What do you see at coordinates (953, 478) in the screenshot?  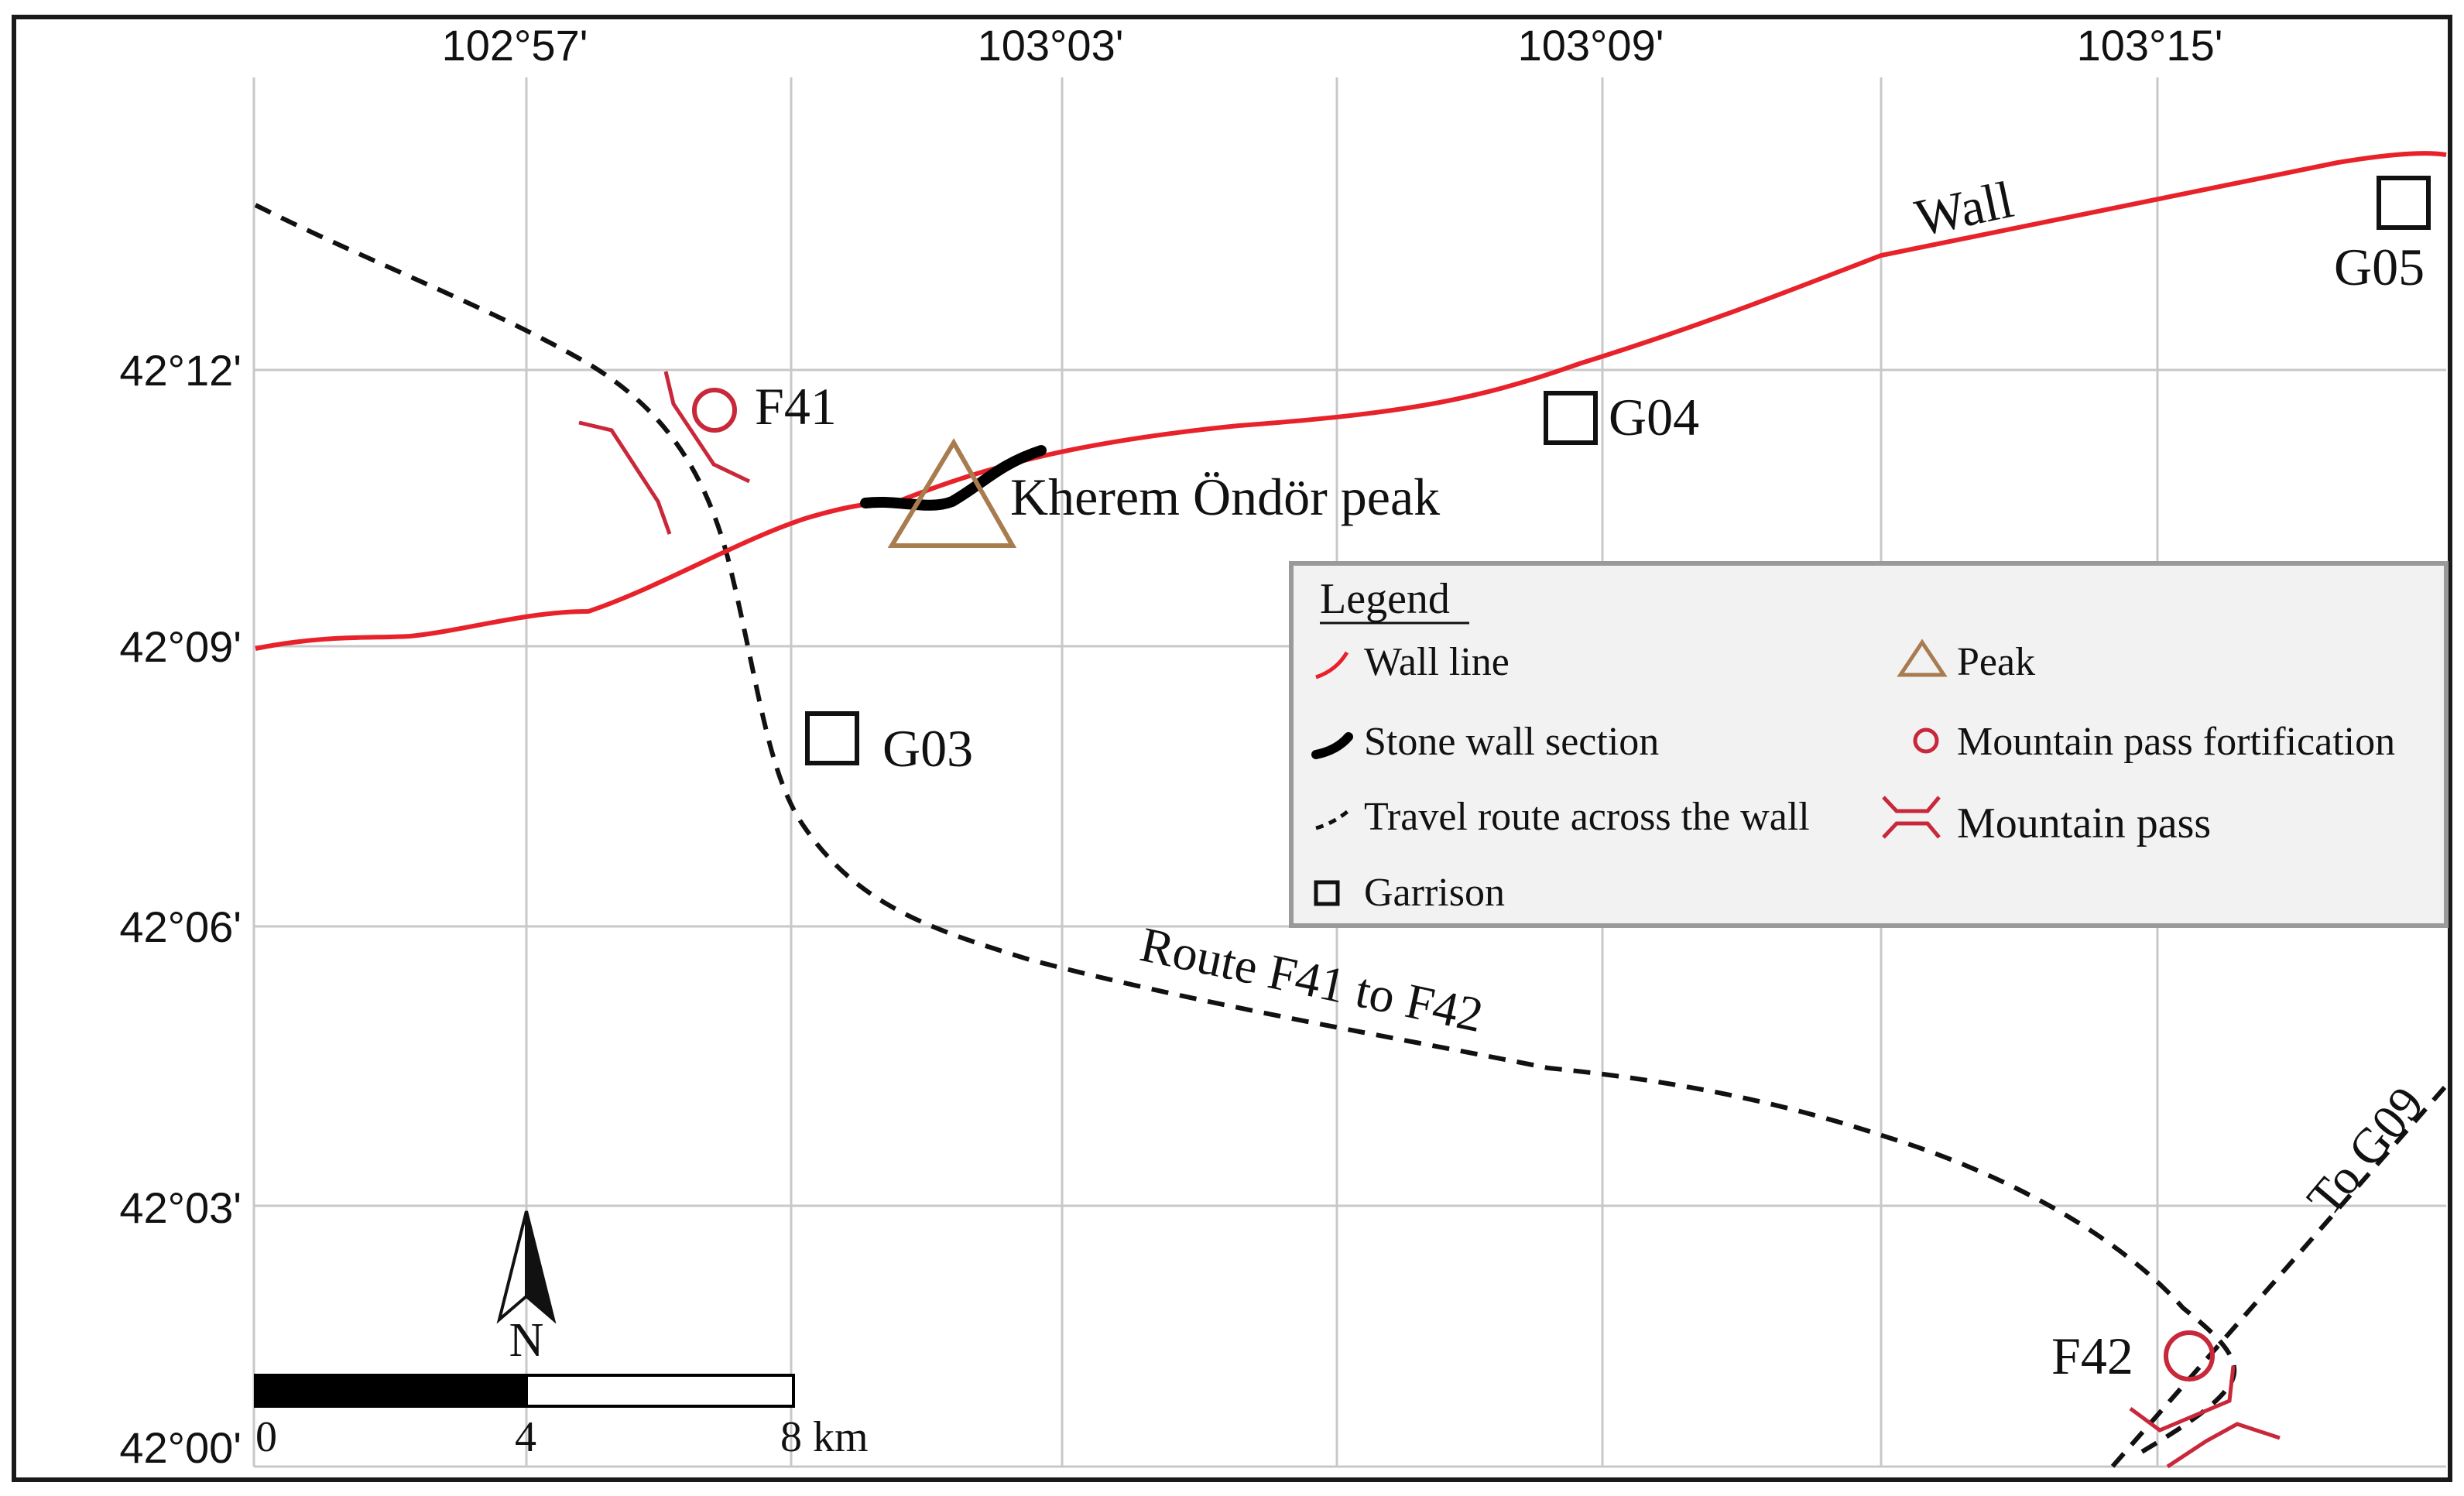 I see `stone-wall-section` at bounding box center [953, 478].